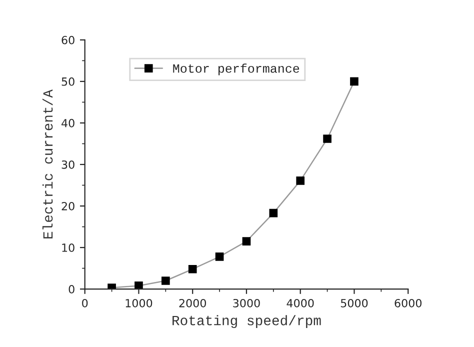 This screenshot has width=474, height=347. Describe the element at coordinates (408, 303) in the screenshot. I see `x-tick-label: 6000` at that location.